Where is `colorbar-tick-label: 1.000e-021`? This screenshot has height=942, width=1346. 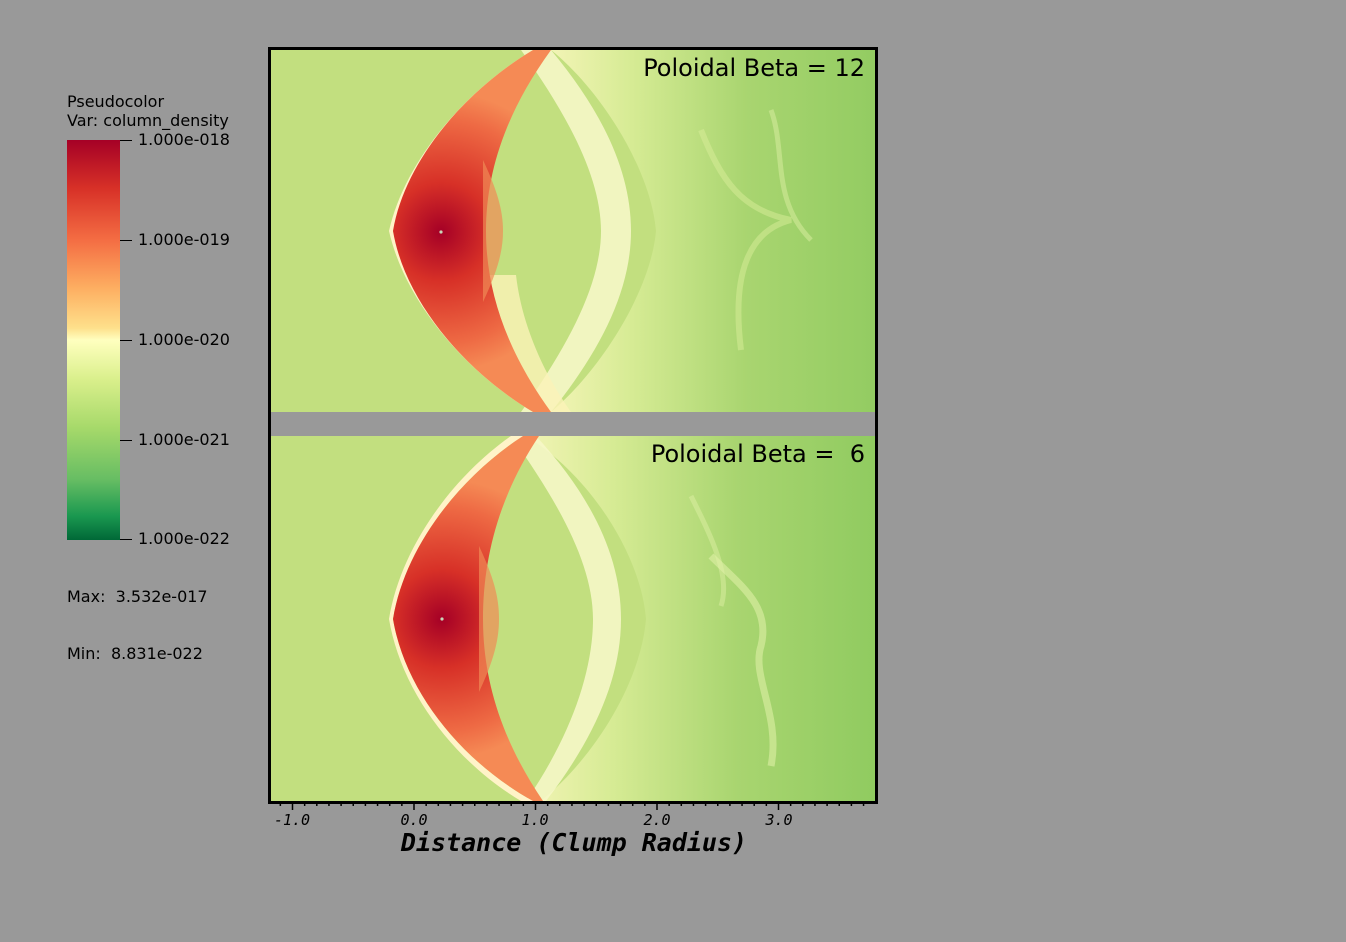
colorbar-tick-label: 1.000e-021 is located at coordinates (184, 439).